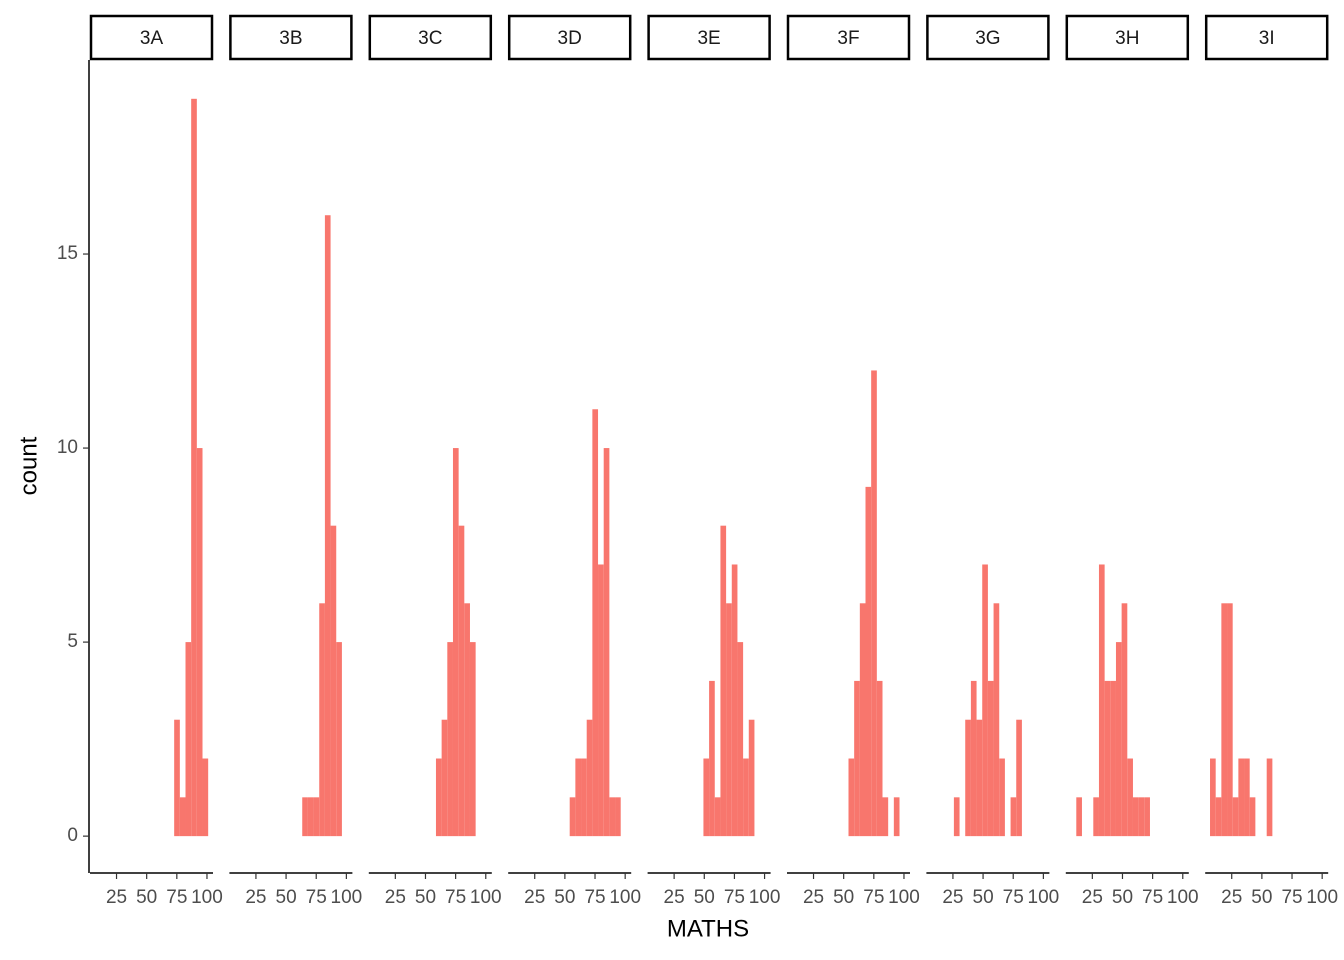  What do you see at coordinates (1267, 38) in the screenshot?
I see `facet-label: 3I` at bounding box center [1267, 38].